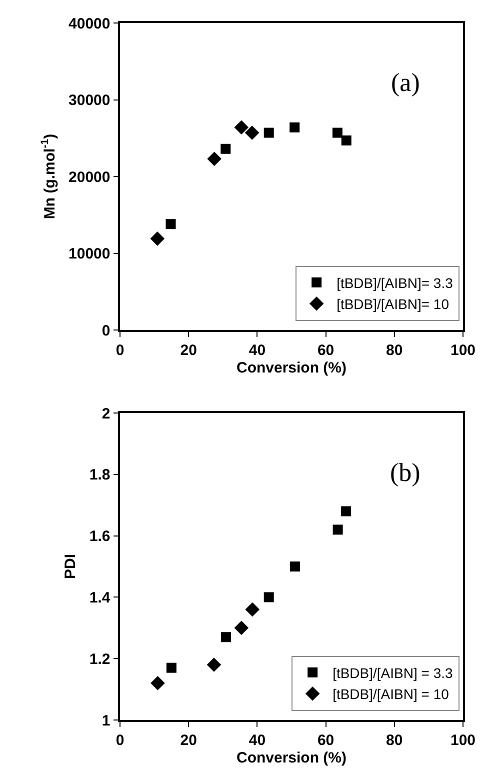  I want to click on y-axis-title: PDI, so click(71, 567).